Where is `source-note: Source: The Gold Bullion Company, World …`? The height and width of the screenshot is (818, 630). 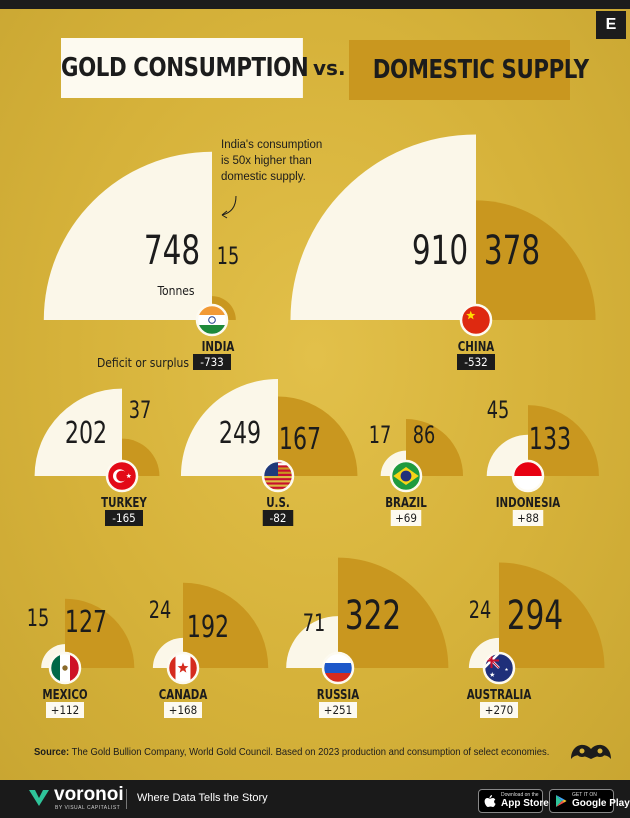 source-note: Source: The Gold Bullion Company, World … is located at coordinates (291, 752).